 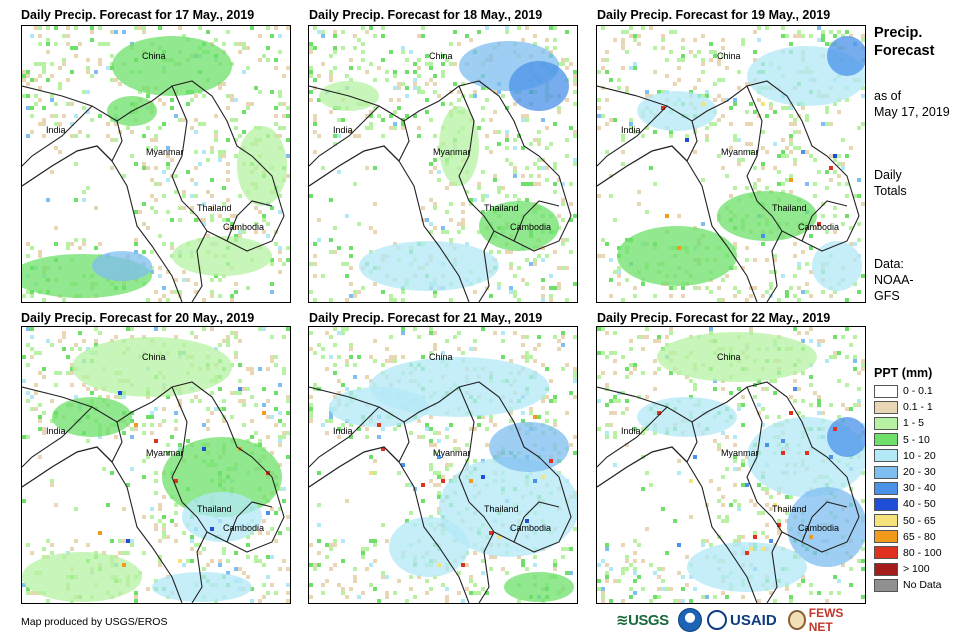 What do you see at coordinates (912, 112) in the screenshot?
I see `as-of-value: May 17, 2019` at bounding box center [912, 112].